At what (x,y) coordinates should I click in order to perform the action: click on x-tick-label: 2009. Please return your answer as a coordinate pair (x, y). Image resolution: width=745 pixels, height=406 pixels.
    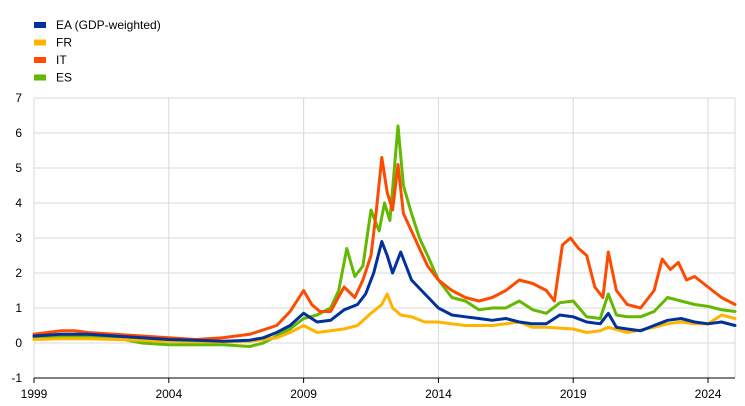
    Looking at the image, I should click on (303, 394).